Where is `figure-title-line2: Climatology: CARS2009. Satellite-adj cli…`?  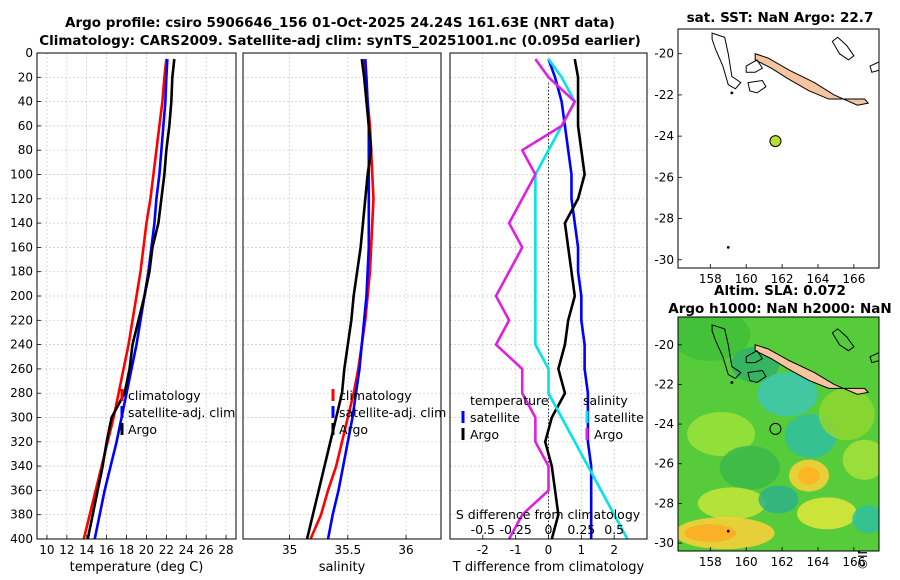
figure-title-line2: Climatology: CARS2009. Satellite-adj cli… is located at coordinates (340, 41).